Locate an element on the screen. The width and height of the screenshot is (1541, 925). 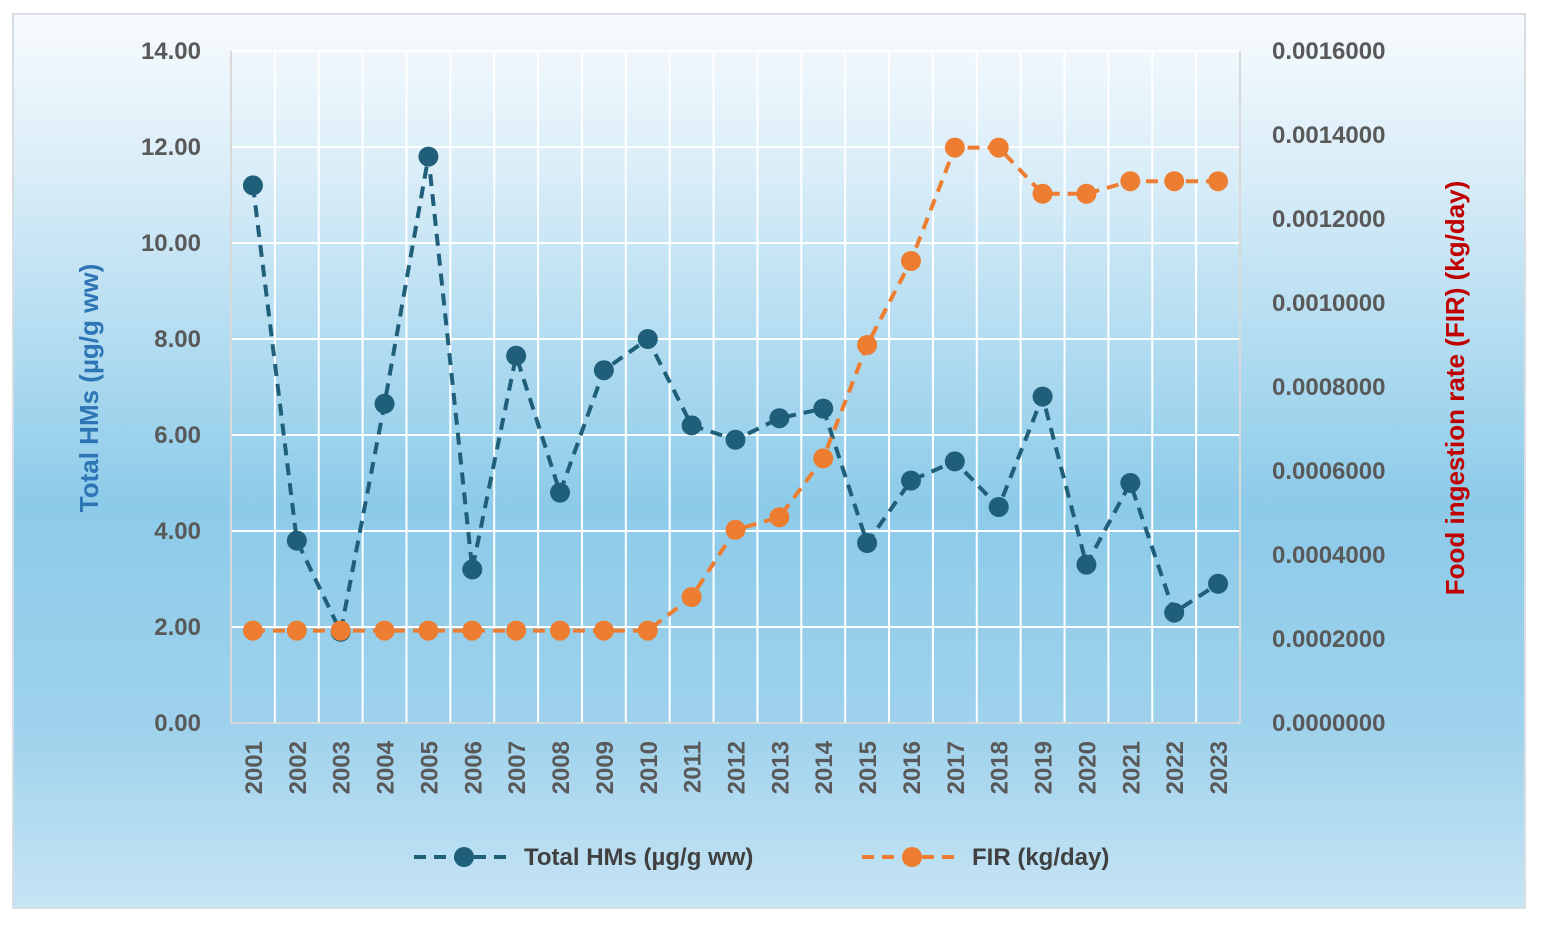
x-tick-label: 2001 is located at coordinates (254, 767).